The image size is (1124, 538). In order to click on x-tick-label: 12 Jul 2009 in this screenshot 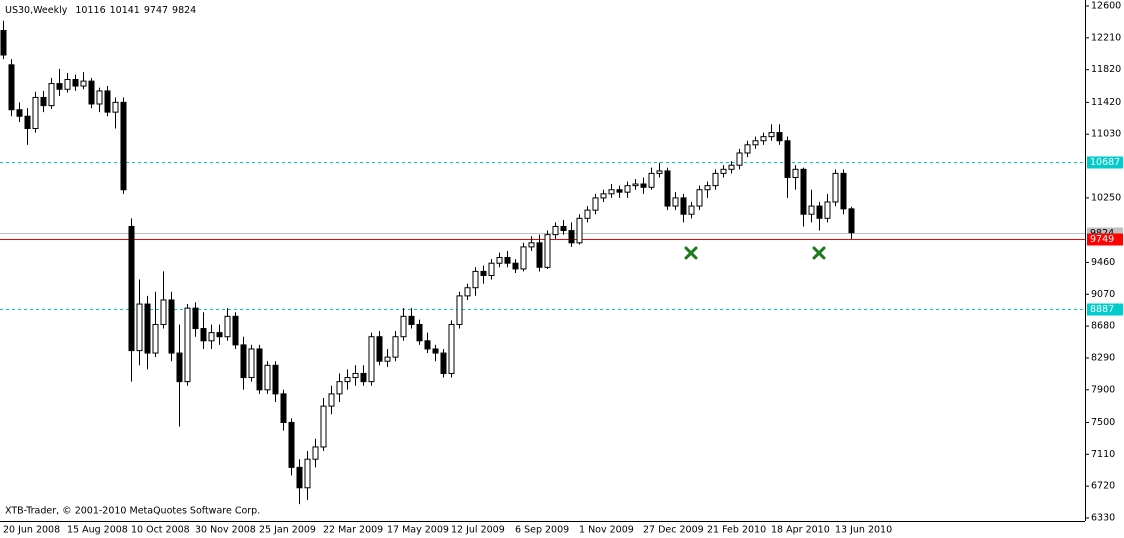, I will do `click(478, 530)`.